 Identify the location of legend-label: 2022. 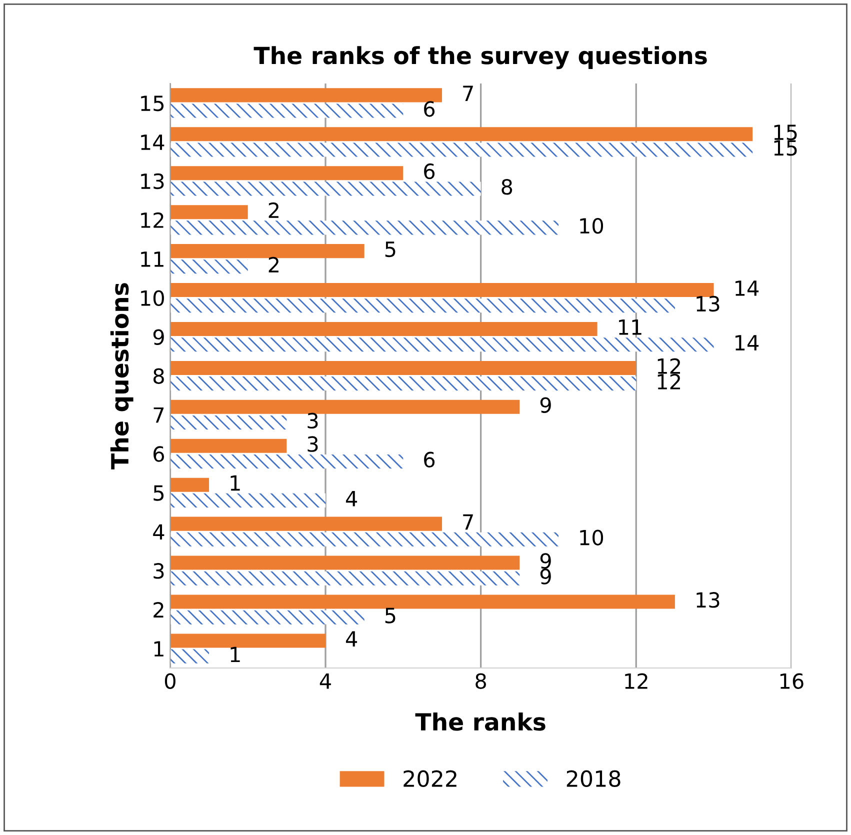
(430, 779).